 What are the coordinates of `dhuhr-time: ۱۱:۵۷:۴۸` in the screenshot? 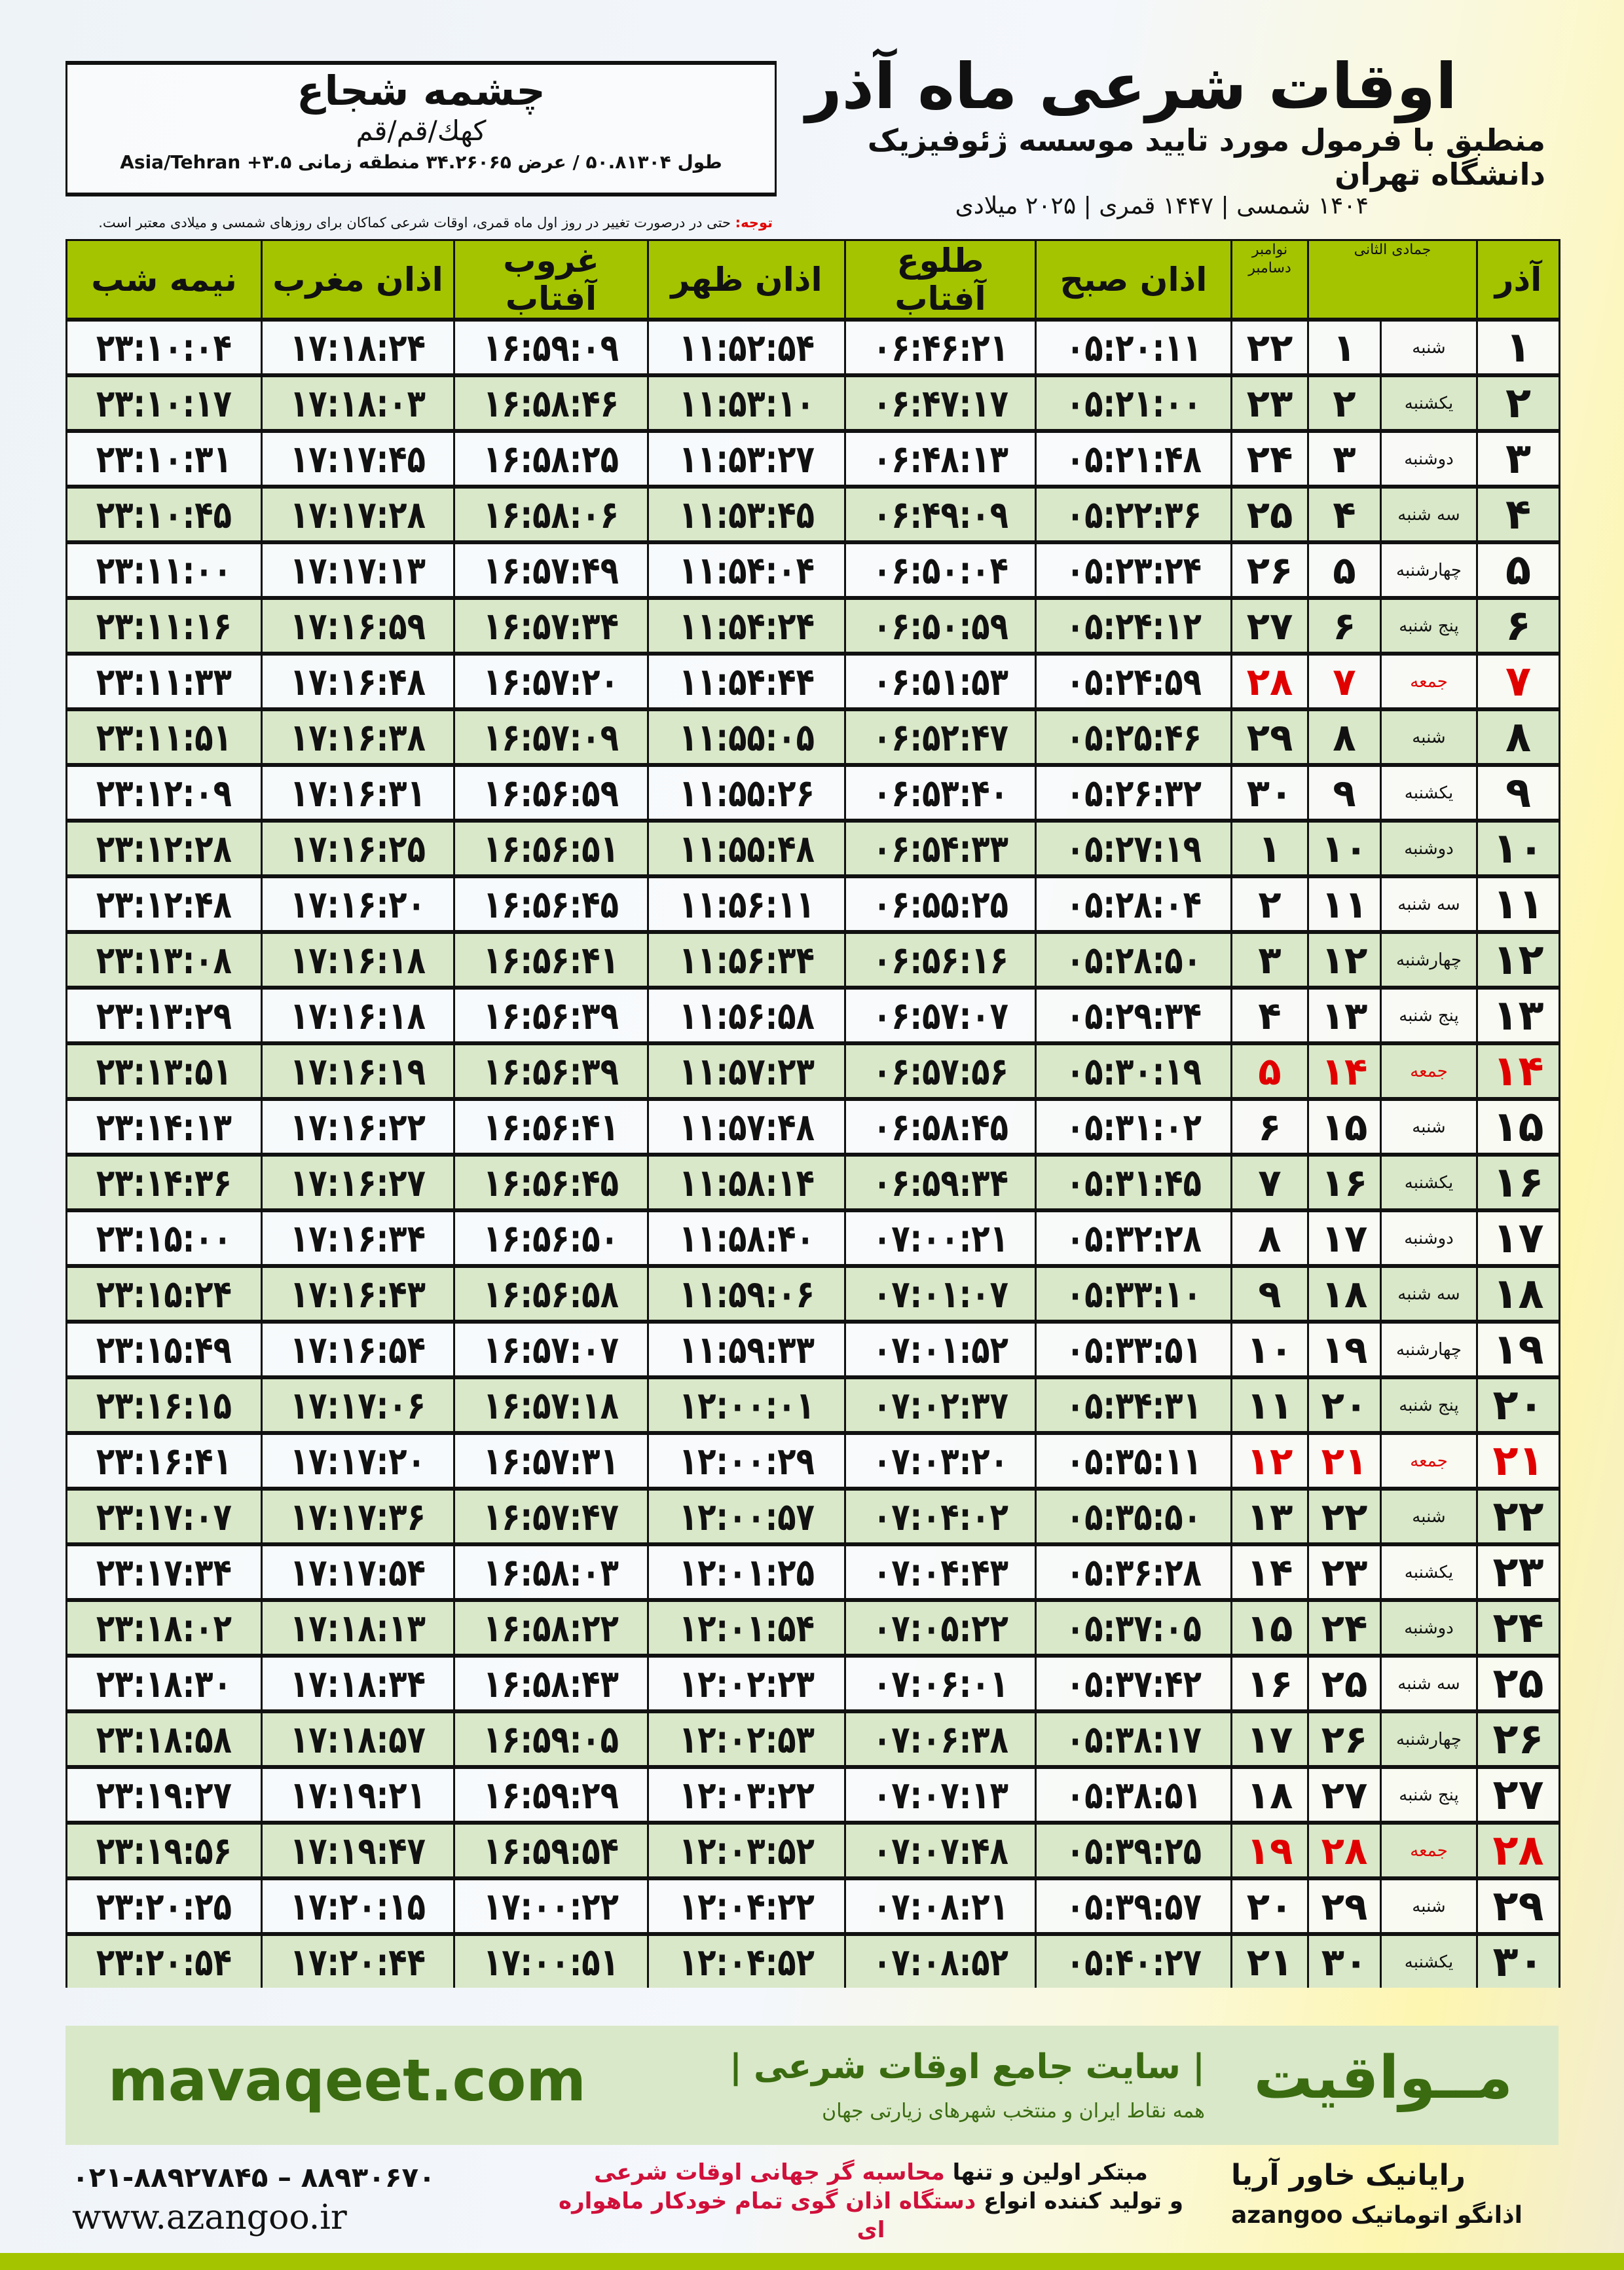 It's located at (746, 1126).